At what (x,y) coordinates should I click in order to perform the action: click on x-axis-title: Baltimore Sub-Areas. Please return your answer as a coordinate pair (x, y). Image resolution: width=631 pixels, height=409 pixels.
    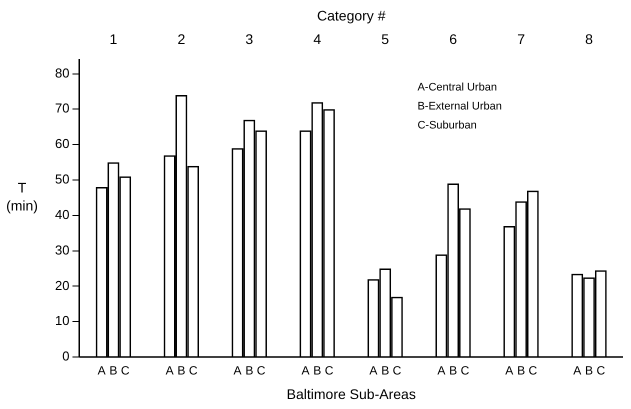
    Looking at the image, I should click on (351, 394).